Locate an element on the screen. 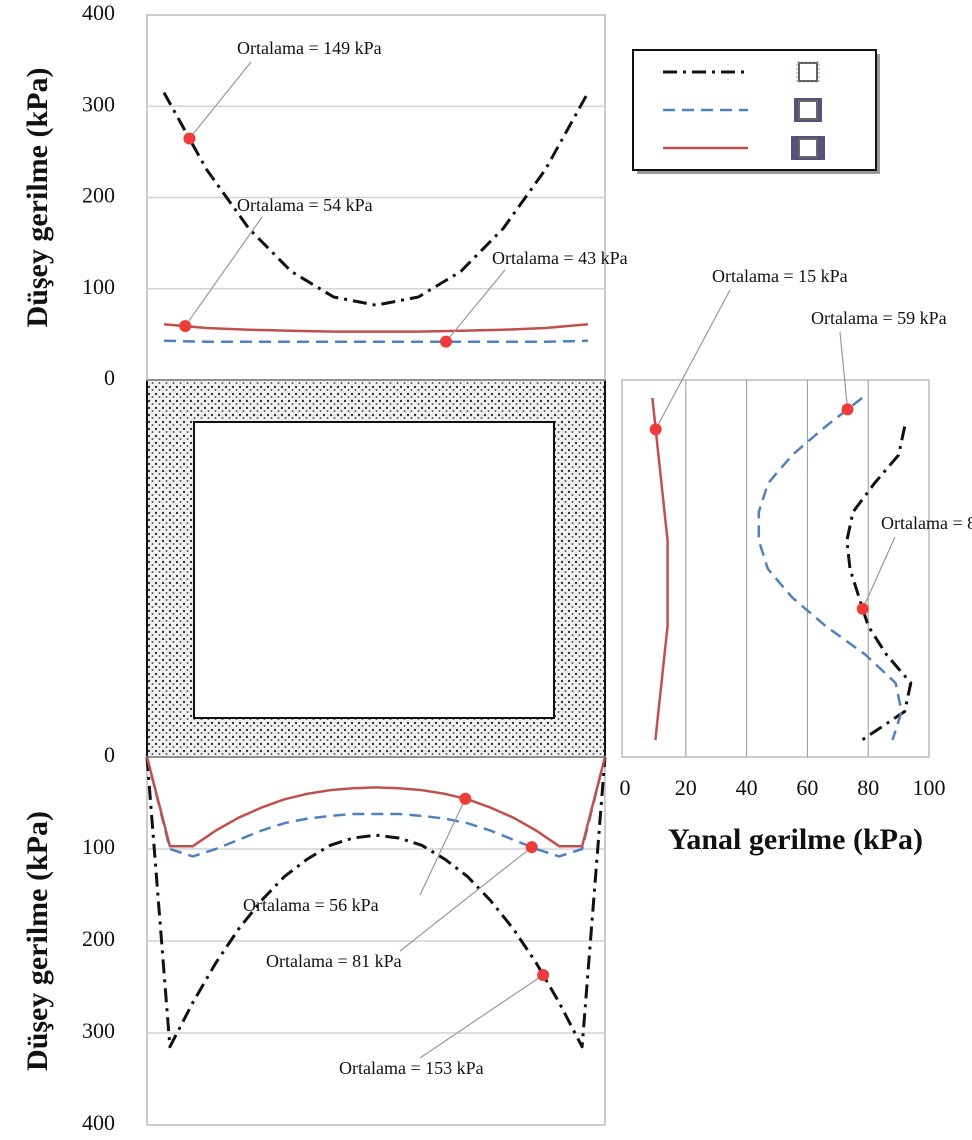 This screenshot has height=1140, width=972. x-axis-label: Yanal gerilme (kPa) is located at coordinates (795, 839).